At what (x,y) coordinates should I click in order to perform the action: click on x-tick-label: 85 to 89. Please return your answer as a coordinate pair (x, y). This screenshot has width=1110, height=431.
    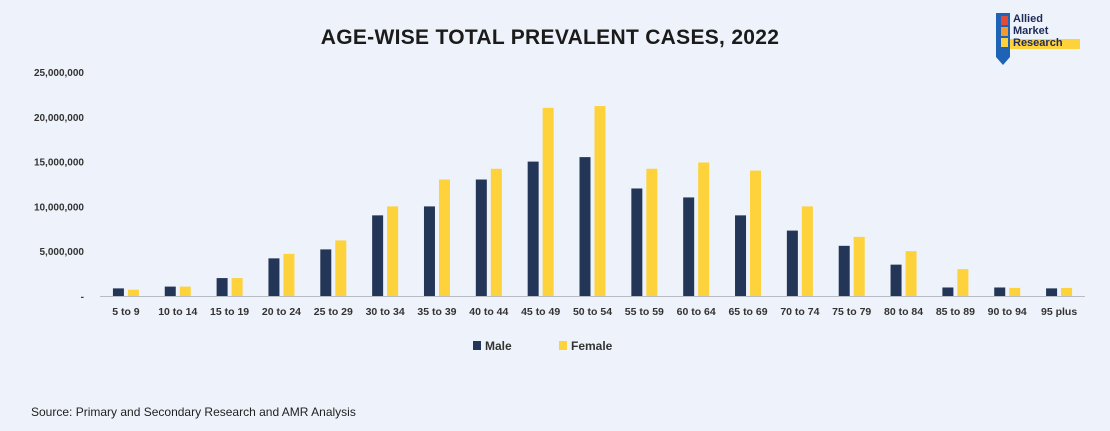
    Looking at the image, I should click on (955, 312).